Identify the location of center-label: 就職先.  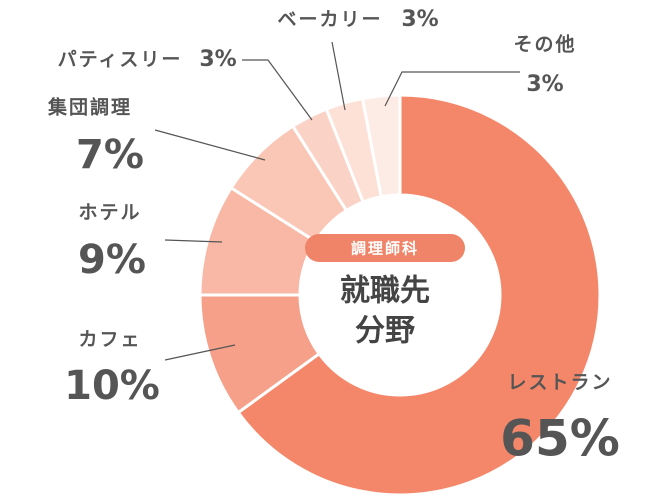
(385, 291).